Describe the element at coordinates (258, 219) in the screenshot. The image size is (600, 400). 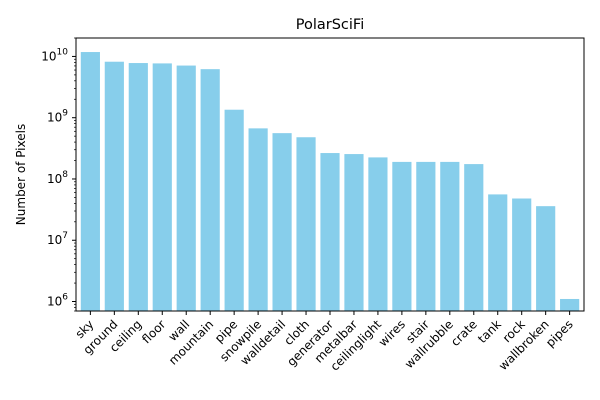
I see `bar-snowpile` at that location.